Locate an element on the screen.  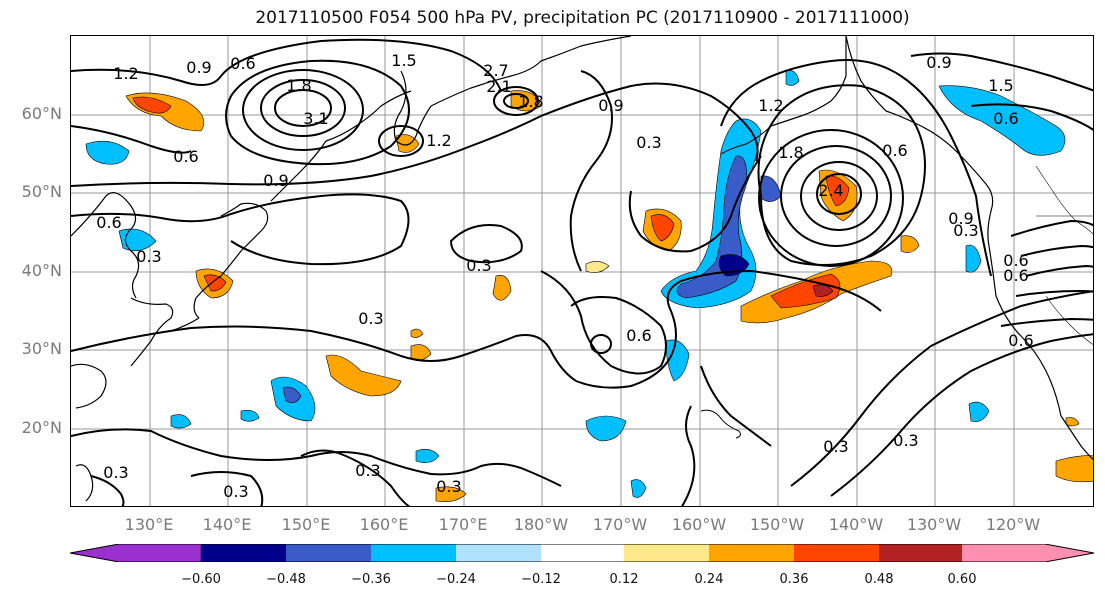
contour-label: 3.1 is located at coordinates (315, 118).